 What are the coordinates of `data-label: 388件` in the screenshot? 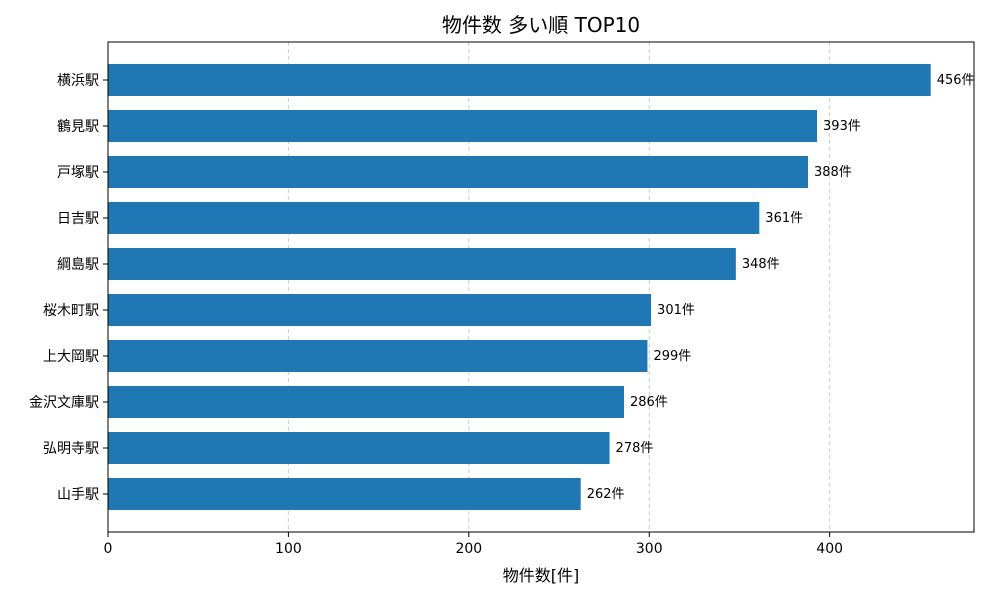 It's located at (833, 172).